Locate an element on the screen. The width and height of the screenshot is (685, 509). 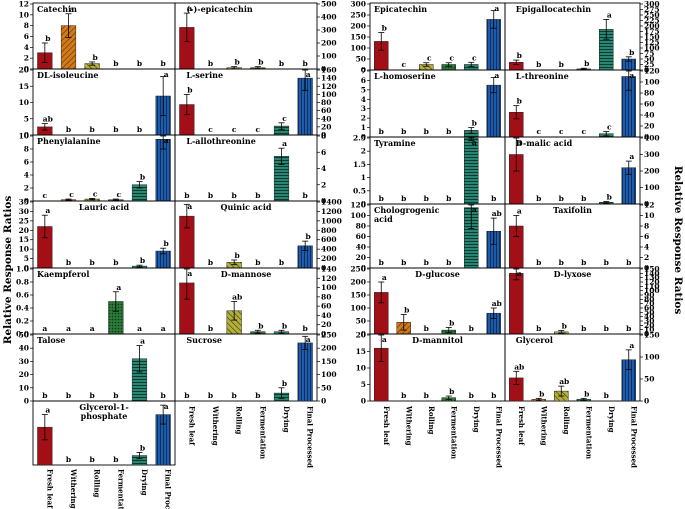
xtick-label-1-4: Drying is located at coordinates (286, 419).